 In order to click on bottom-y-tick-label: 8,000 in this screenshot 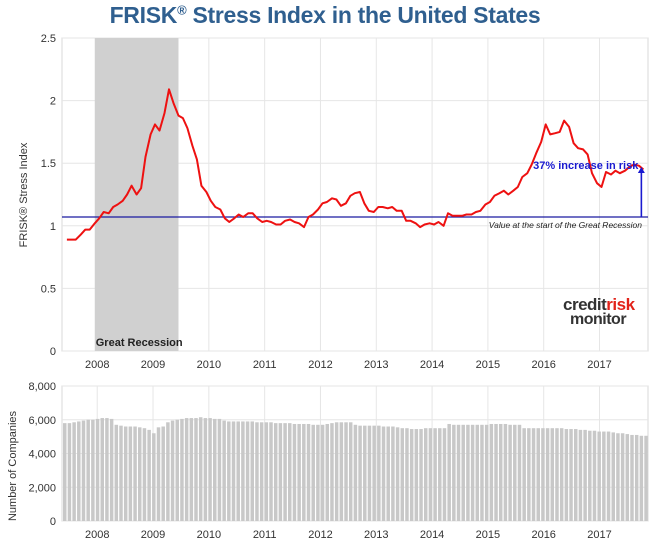, I will do `click(42, 387)`.